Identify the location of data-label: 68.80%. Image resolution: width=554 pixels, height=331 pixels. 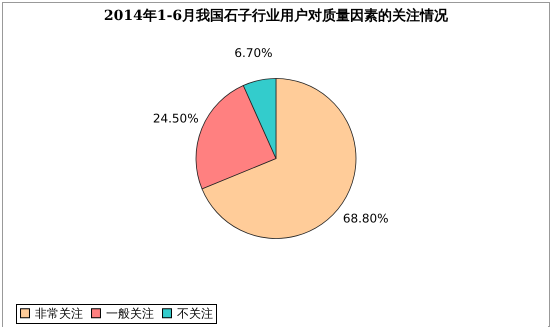
(365, 219).